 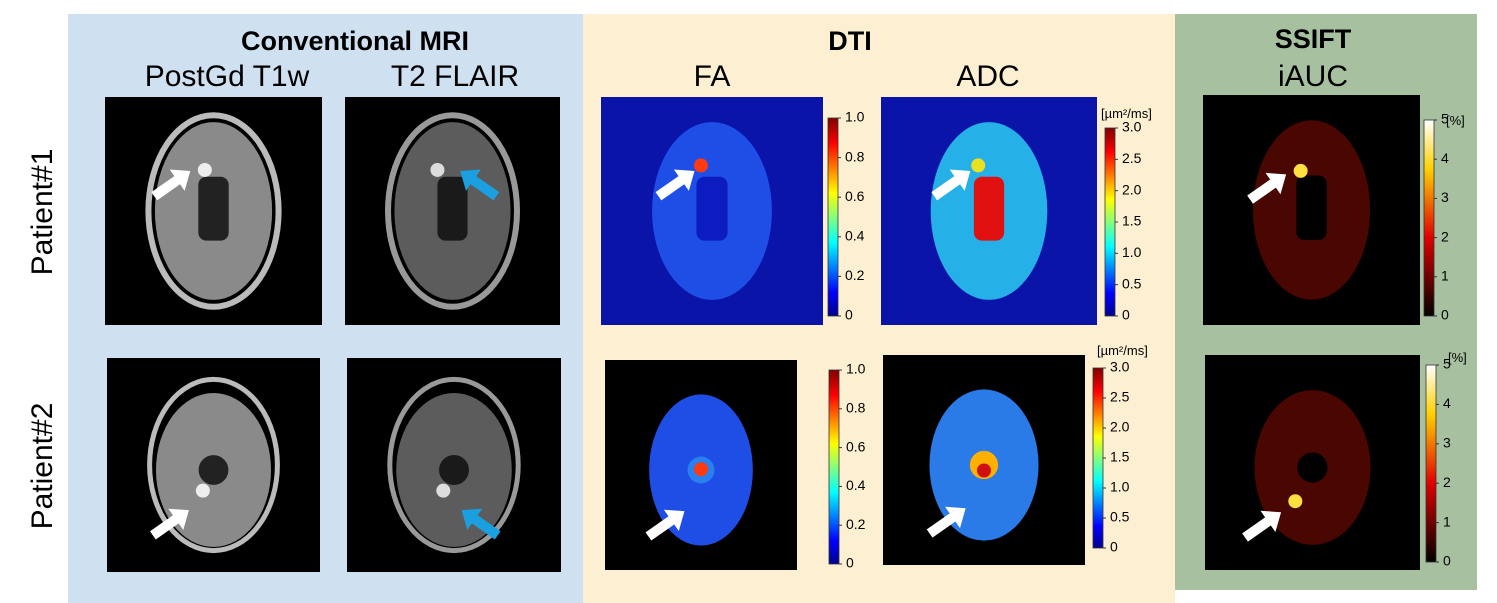 I want to click on section-title: SSIFT, so click(x=1313, y=39).